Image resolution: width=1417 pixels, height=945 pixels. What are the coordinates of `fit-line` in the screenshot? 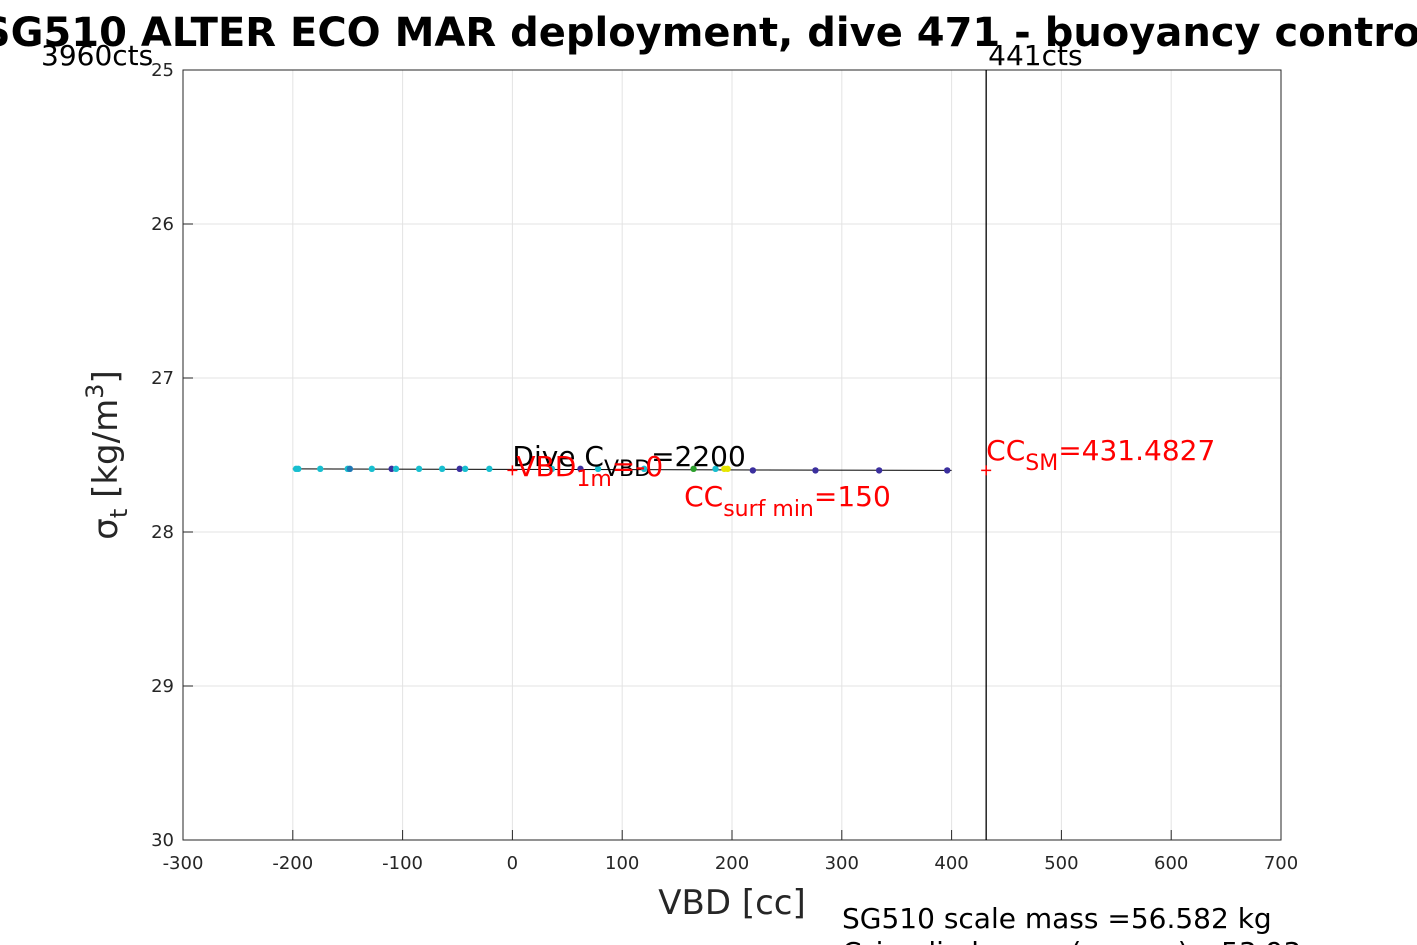 It's located at (622, 469).